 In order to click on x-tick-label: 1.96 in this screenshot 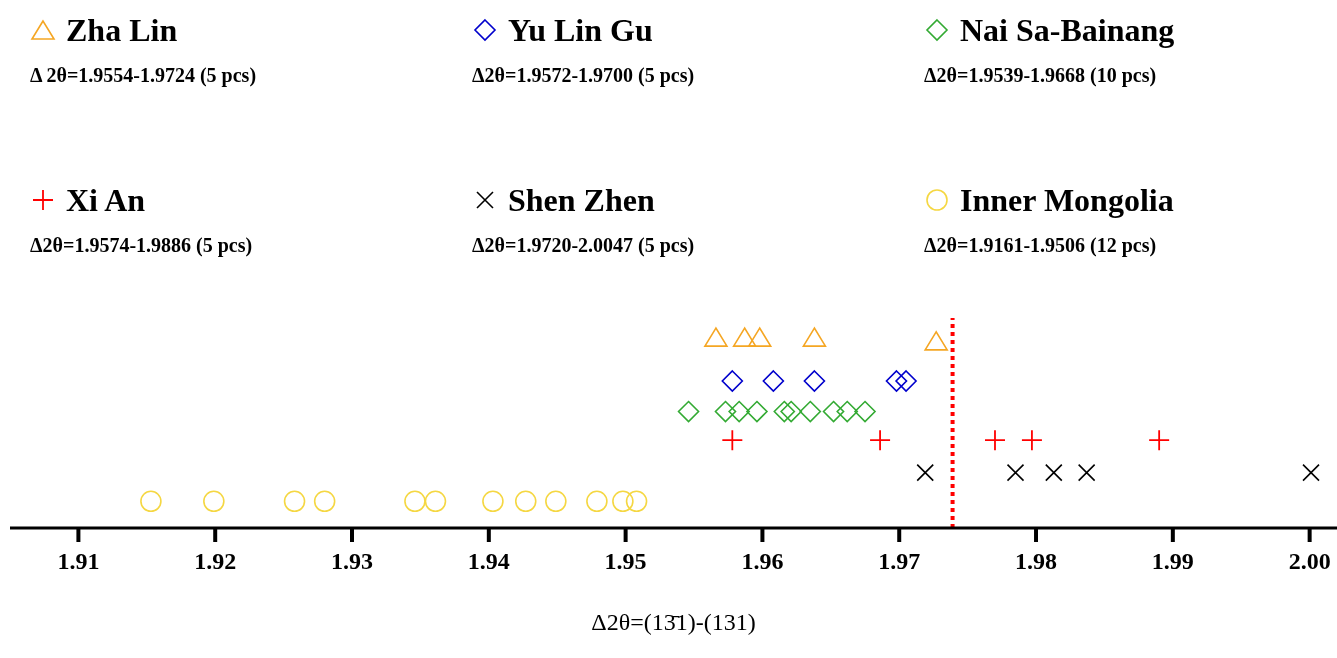, I will do `click(762, 561)`.